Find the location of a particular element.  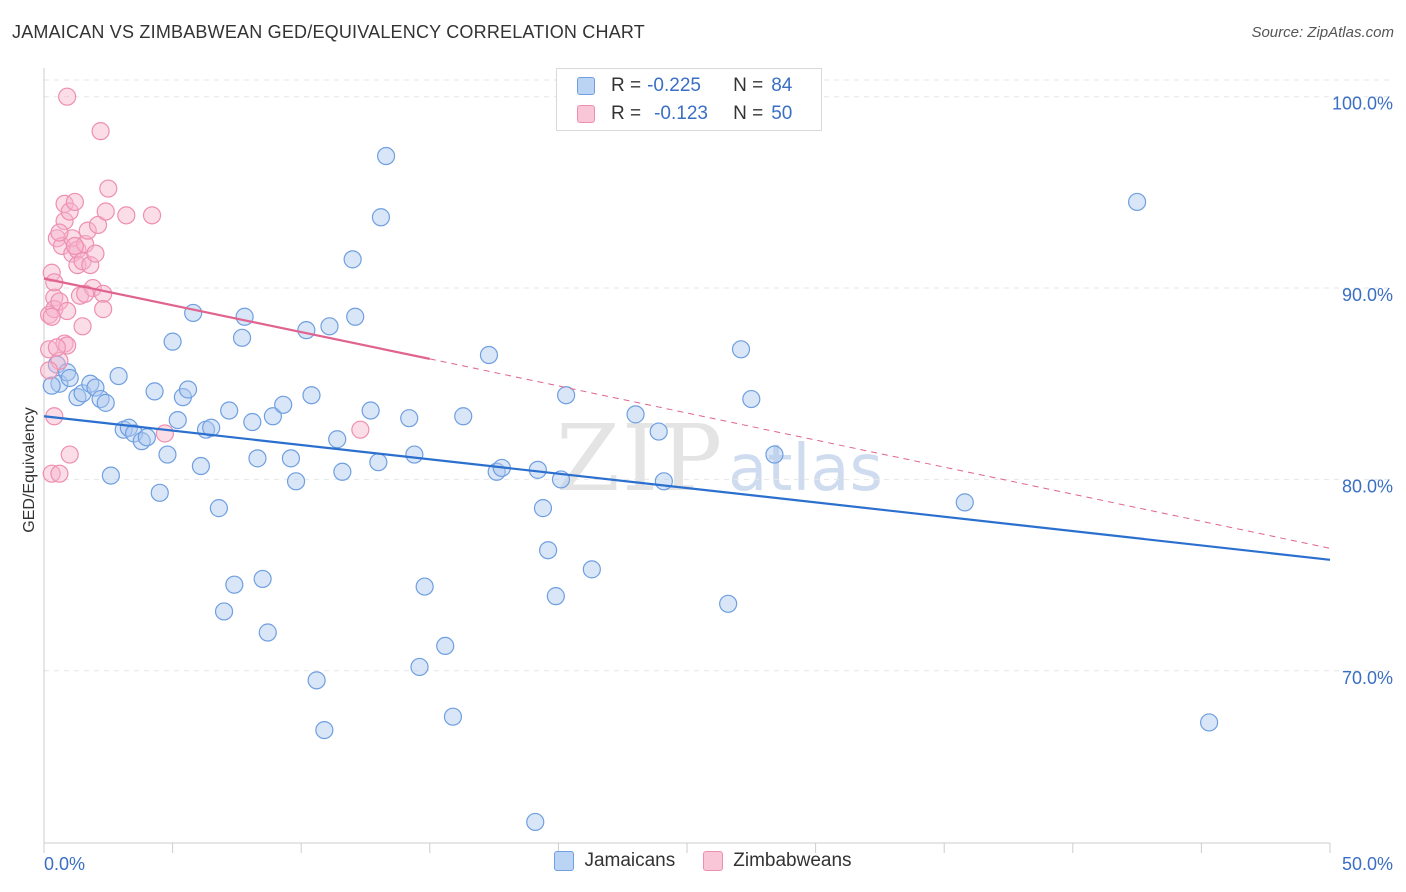

watermark-atlas: atlas is located at coordinates (805, 469).